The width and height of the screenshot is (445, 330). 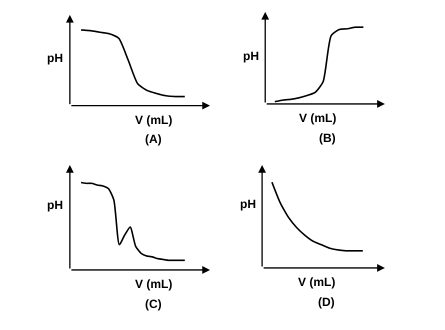 What do you see at coordinates (153, 304) in the screenshot?
I see `text: (C)` at bounding box center [153, 304].